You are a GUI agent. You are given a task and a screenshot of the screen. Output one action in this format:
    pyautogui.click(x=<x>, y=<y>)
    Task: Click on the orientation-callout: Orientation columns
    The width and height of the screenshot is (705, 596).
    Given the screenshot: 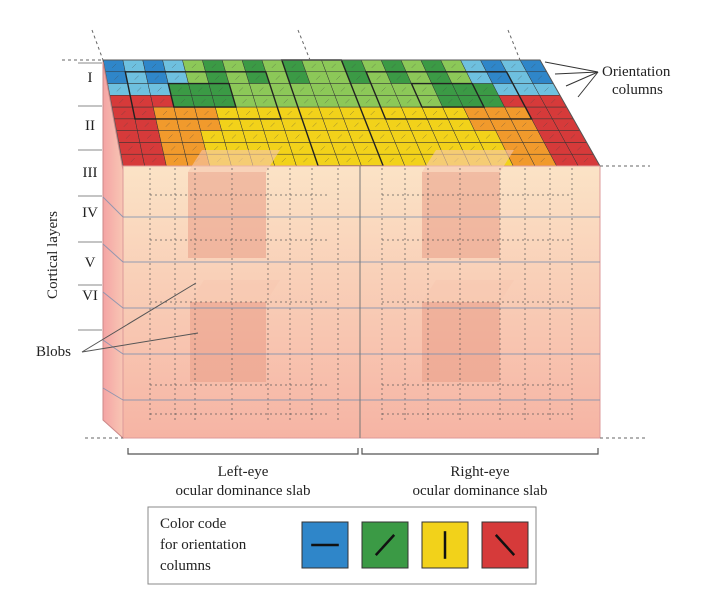 What is the action you would take?
    pyautogui.click(x=607, y=79)
    